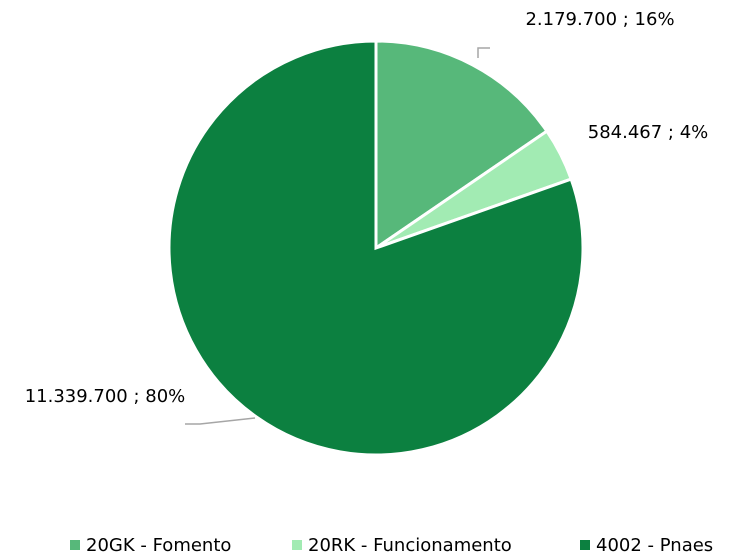 The image size is (737, 556). I want to click on legend-label: 20RK - Funcionamento, so click(410, 545).